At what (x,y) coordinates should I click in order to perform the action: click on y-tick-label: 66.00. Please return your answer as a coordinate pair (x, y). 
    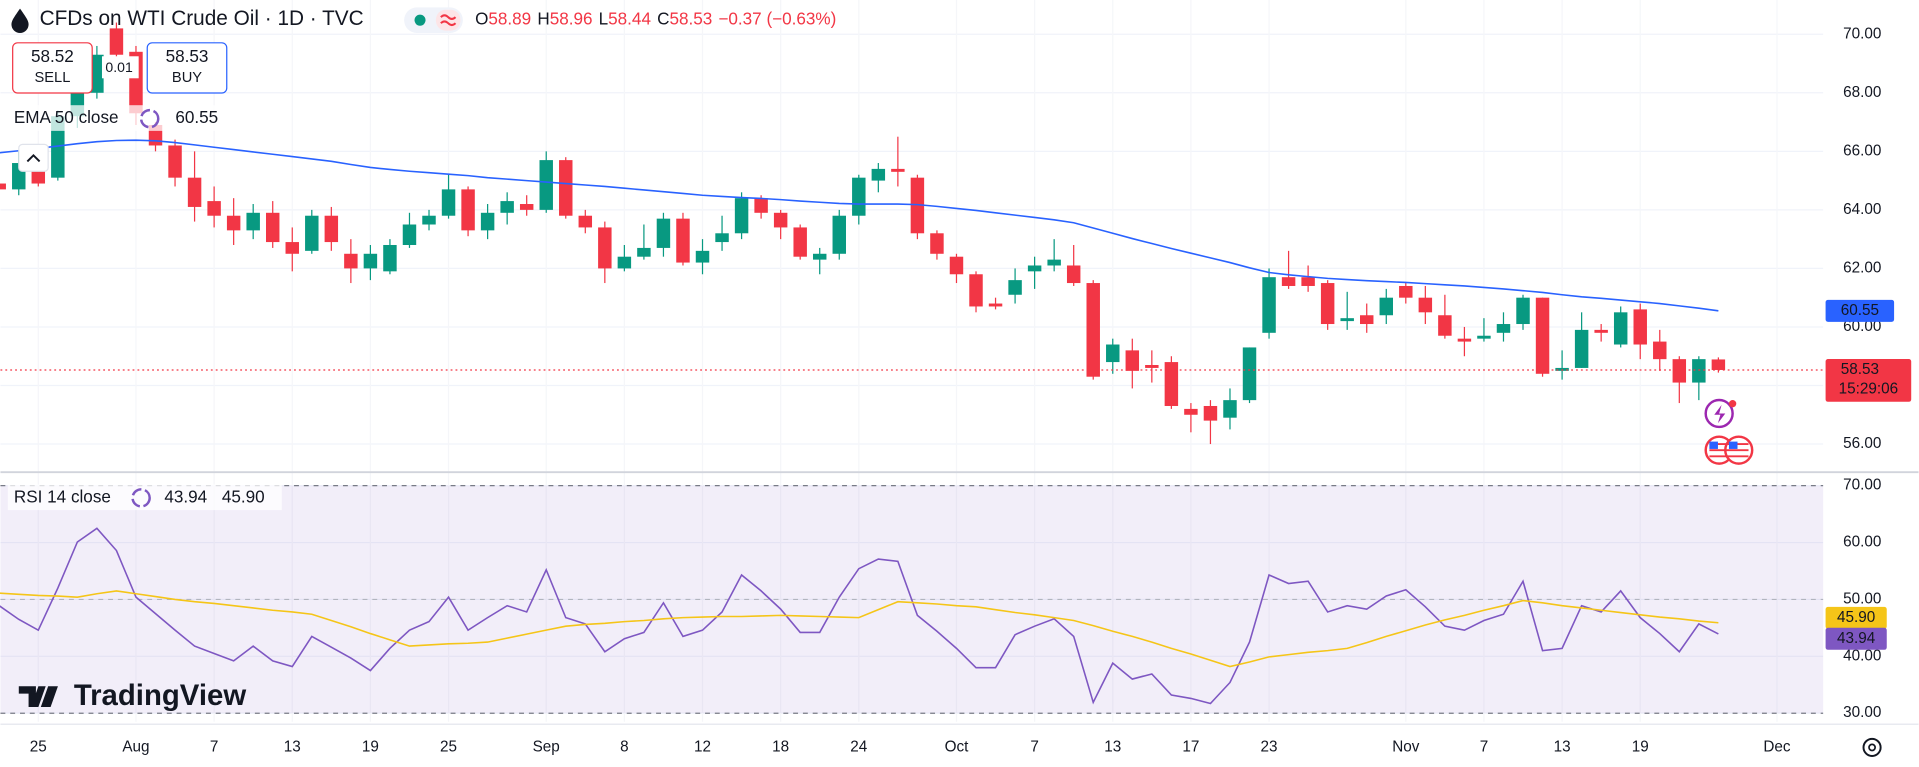
    Looking at the image, I should click on (1862, 150).